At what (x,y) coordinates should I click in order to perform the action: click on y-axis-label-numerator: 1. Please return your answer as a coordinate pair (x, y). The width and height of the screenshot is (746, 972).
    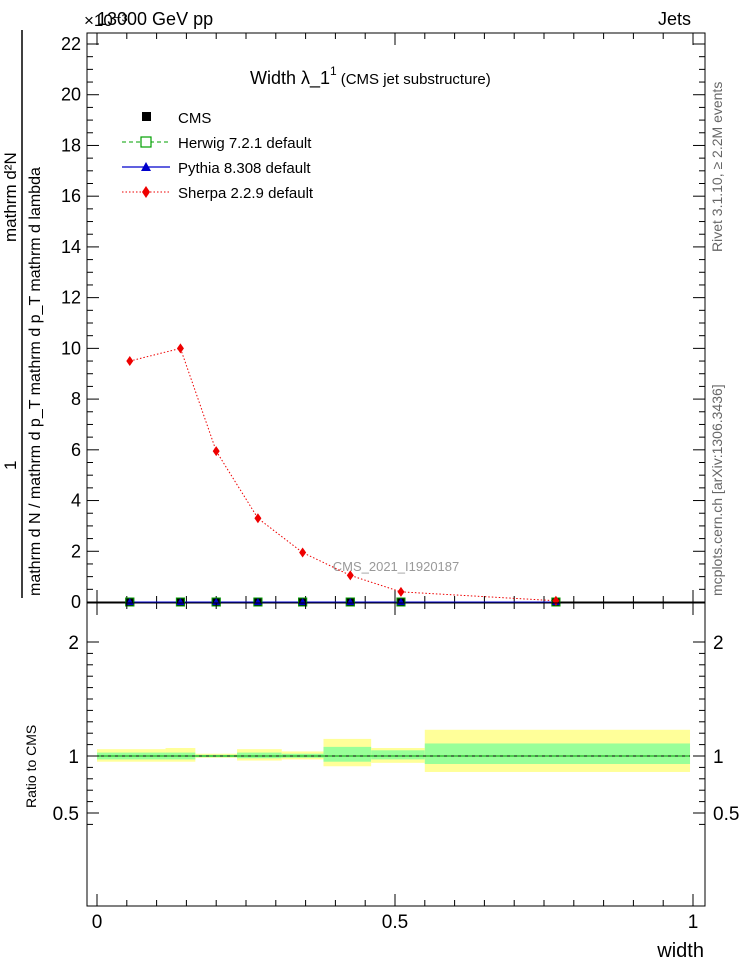
    Looking at the image, I should click on (10, 465).